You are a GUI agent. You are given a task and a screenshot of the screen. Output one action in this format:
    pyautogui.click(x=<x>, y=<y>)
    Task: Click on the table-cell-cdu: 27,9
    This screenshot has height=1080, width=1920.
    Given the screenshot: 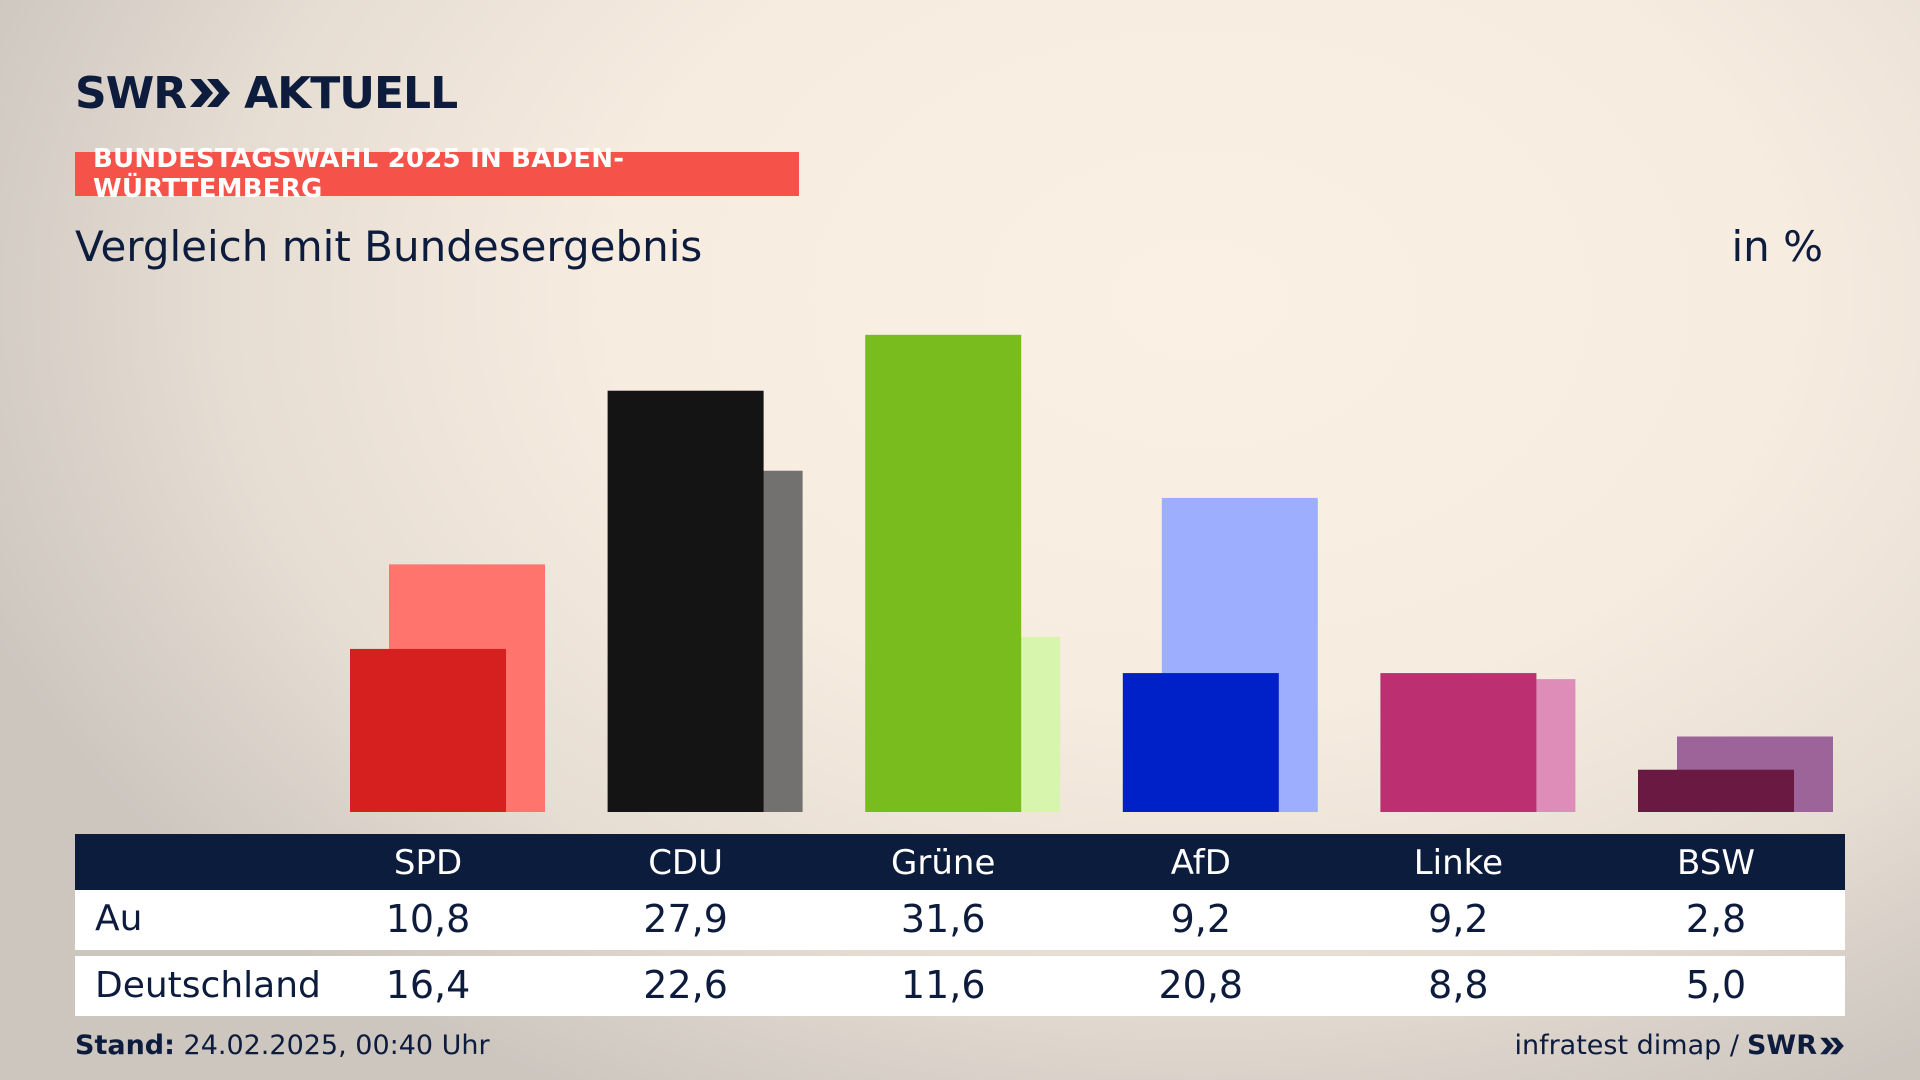 What is the action you would take?
    pyautogui.click(x=685, y=919)
    